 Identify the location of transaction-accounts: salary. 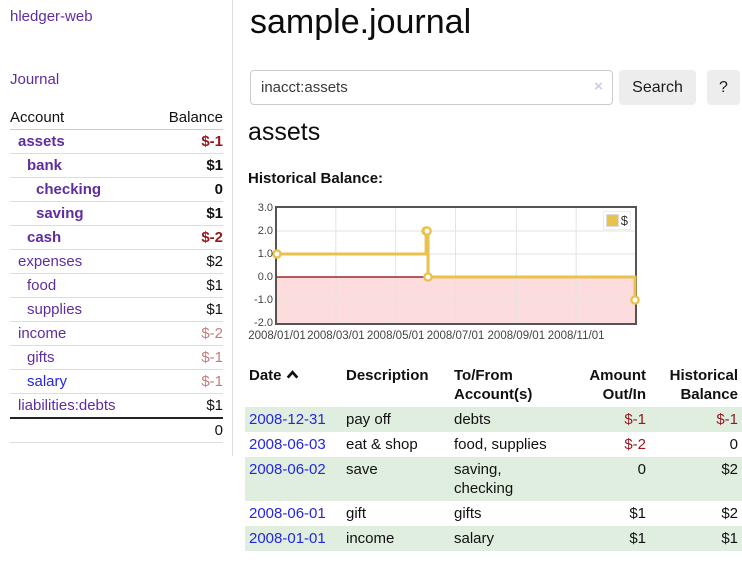
(504, 538).